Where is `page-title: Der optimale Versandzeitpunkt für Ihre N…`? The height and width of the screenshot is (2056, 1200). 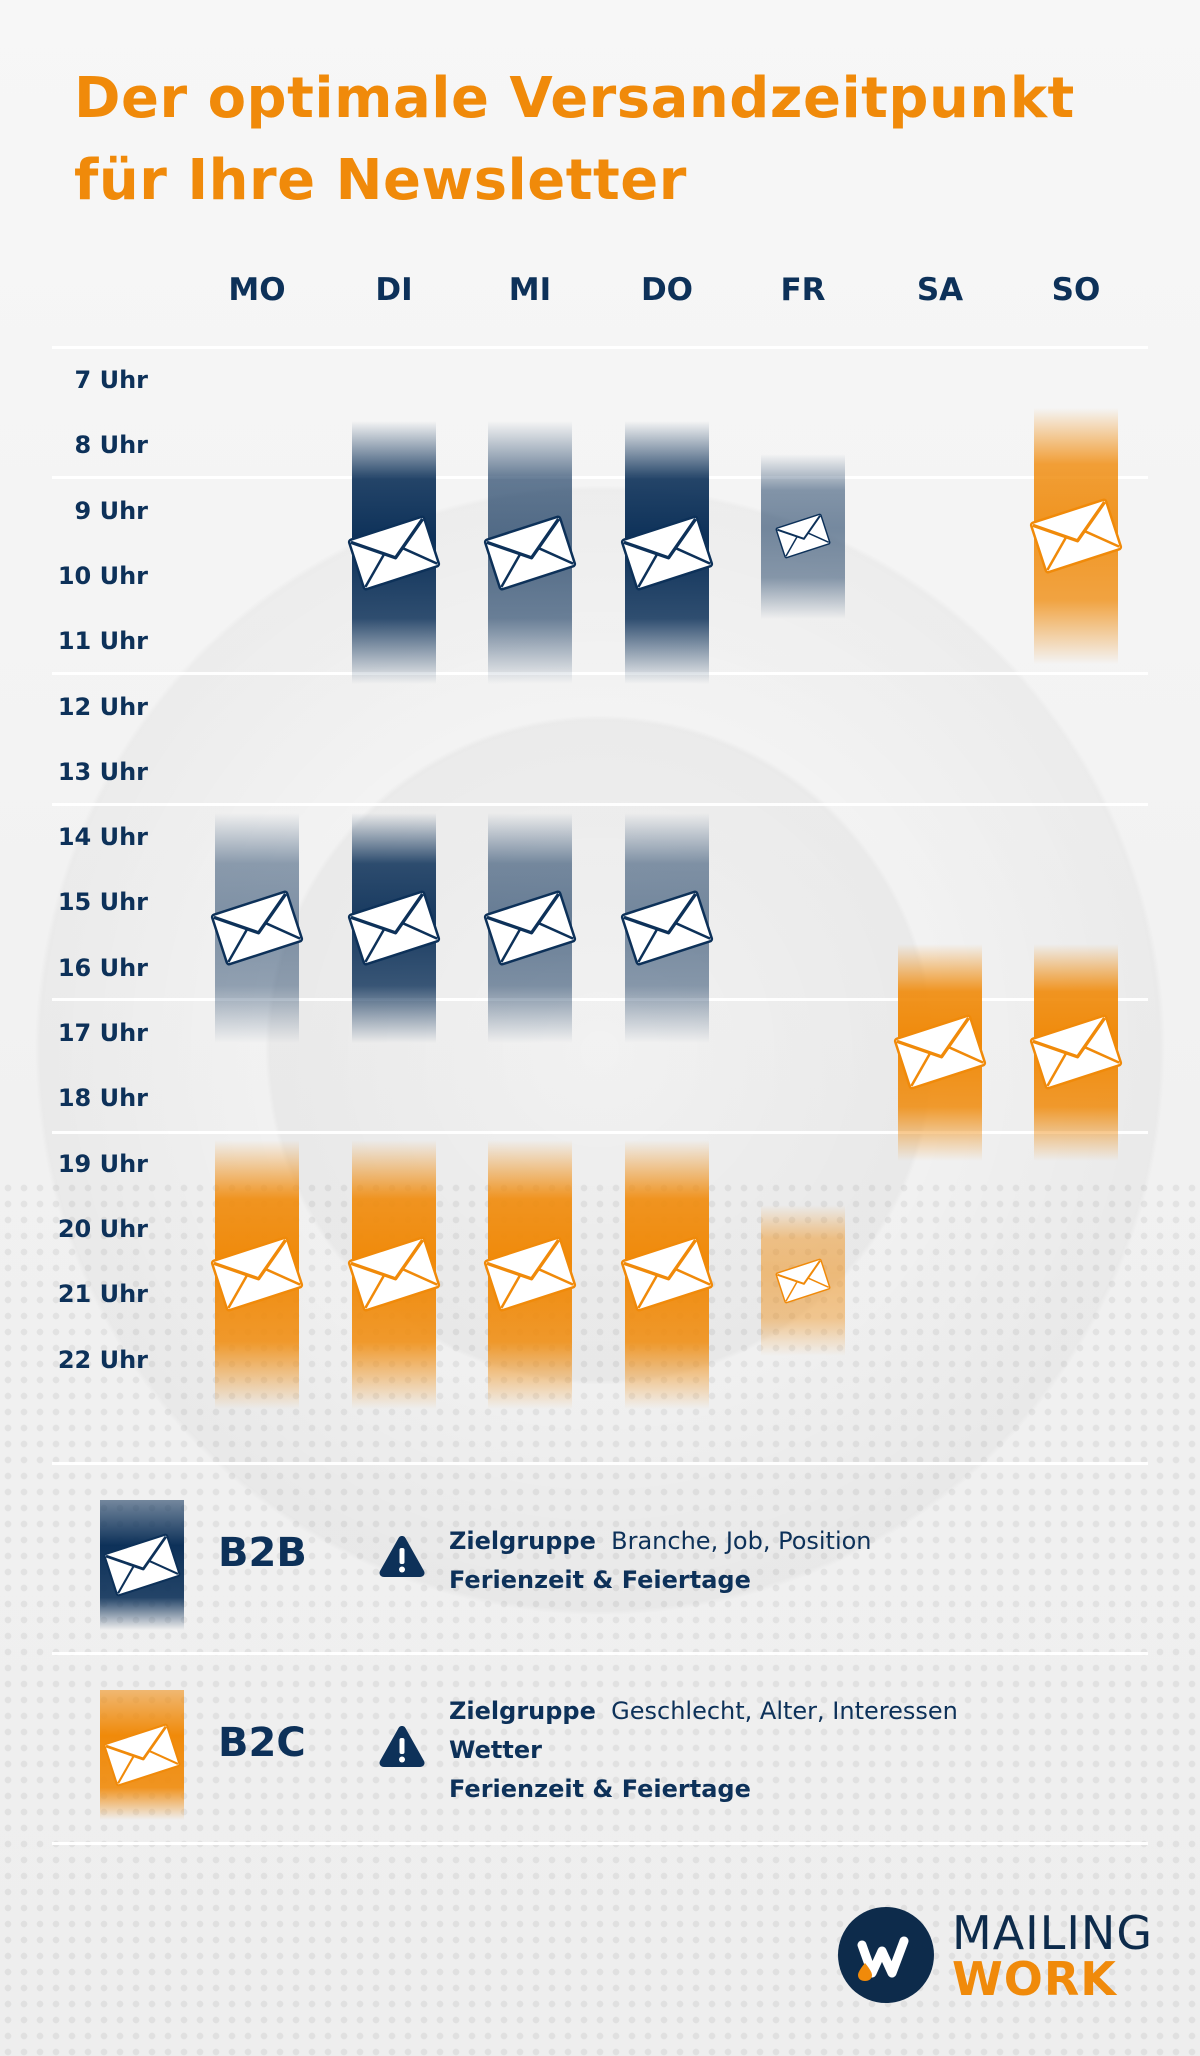 page-title: Der optimale Versandzeitpunkt für Ihre N… is located at coordinates (574, 140).